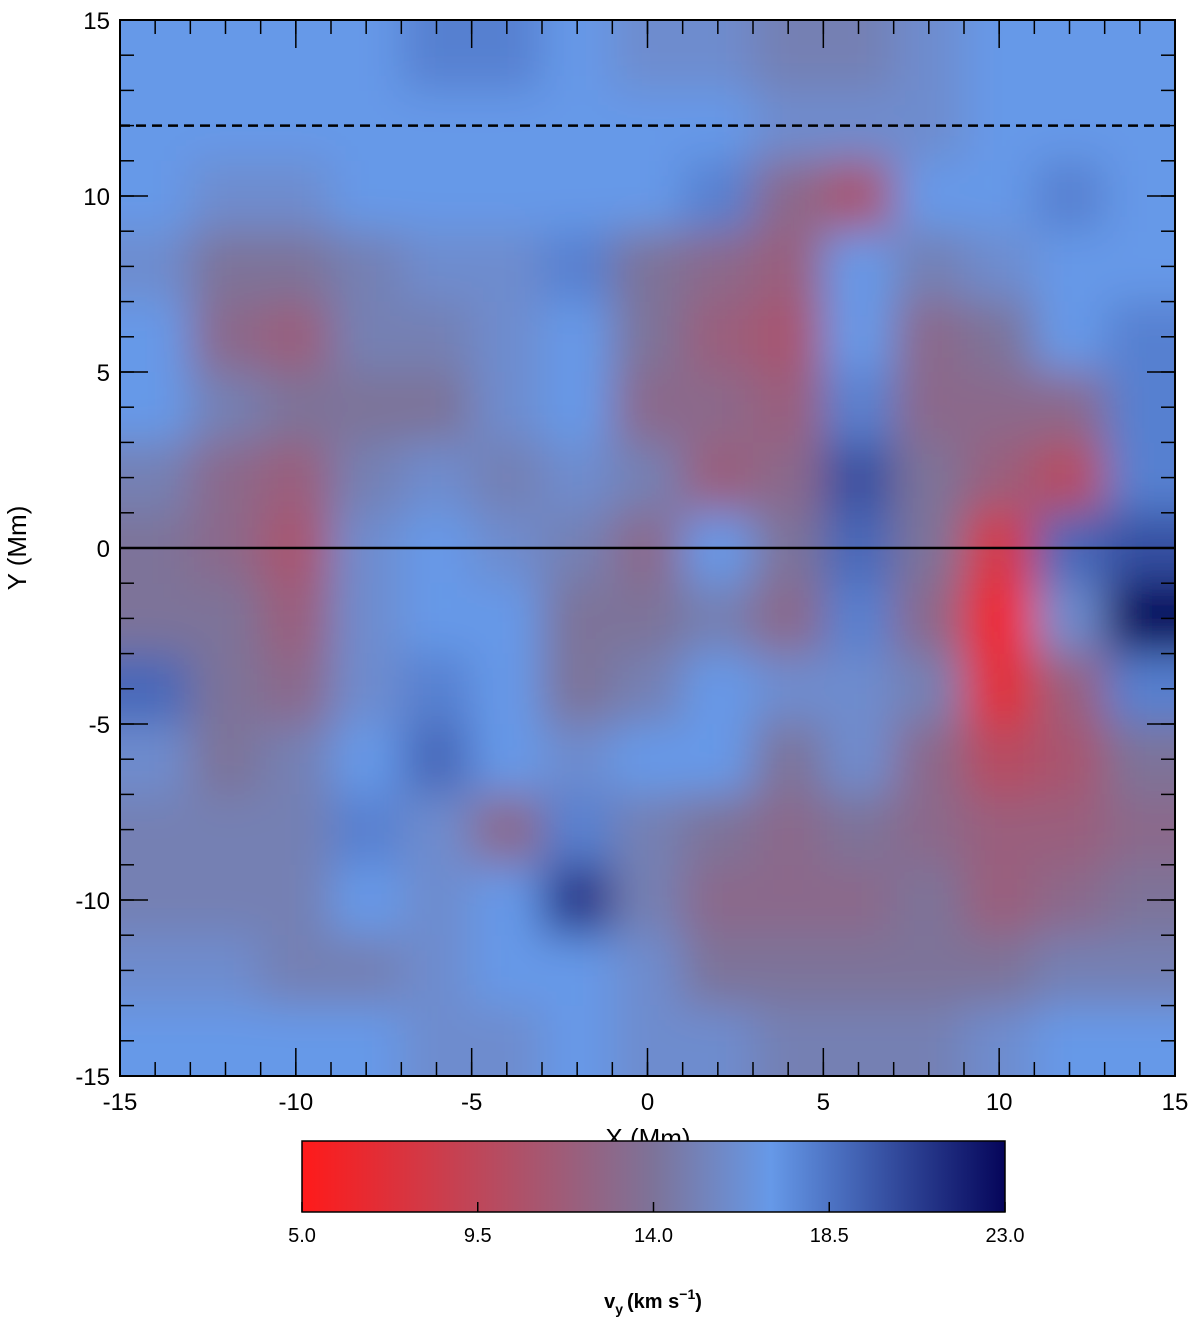  I want to click on x-tick-label: 10, so click(999, 1102).